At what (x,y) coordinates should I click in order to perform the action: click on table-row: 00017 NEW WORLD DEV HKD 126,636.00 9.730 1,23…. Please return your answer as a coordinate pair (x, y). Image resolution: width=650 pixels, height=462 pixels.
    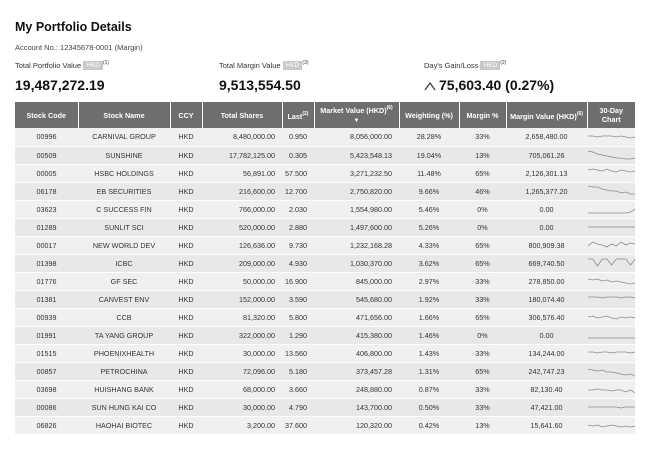
    Looking at the image, I should click on (325, 245).